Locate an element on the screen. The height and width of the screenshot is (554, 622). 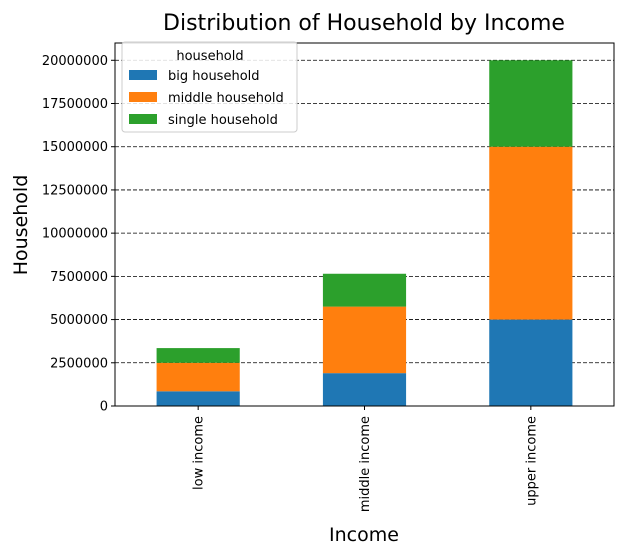
bar-single-household-middle-income is located at coordinates (364, 290).